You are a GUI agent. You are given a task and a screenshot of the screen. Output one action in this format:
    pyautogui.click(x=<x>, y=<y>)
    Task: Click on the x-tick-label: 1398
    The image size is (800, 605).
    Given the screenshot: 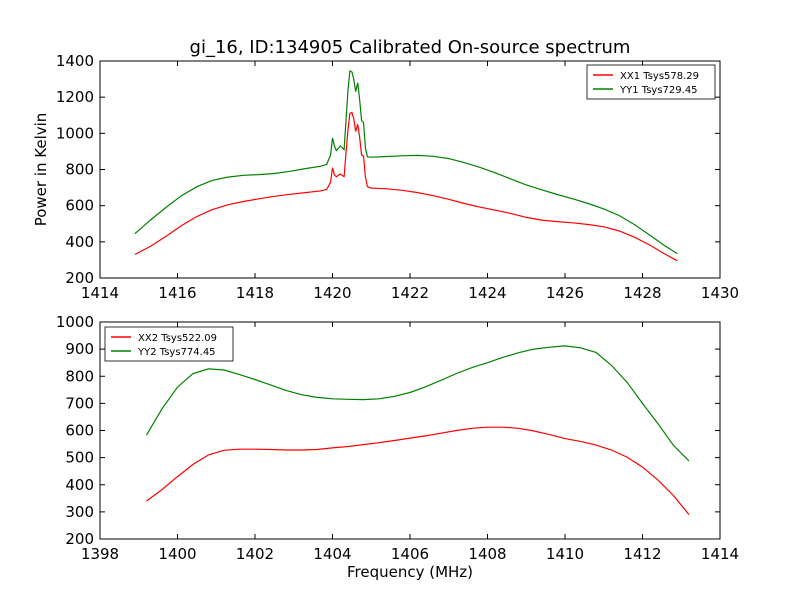 What is the action you would take?
    pyautogui.click(x=100, y=554)
    